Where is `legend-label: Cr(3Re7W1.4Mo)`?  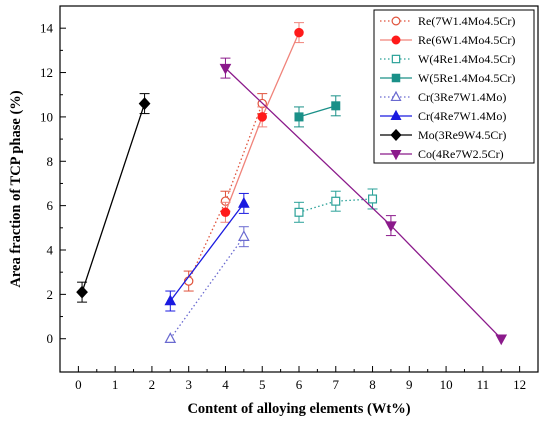
legend-label: Cr(3Re7W1.4Mo) is located at coordinates (462, 97).